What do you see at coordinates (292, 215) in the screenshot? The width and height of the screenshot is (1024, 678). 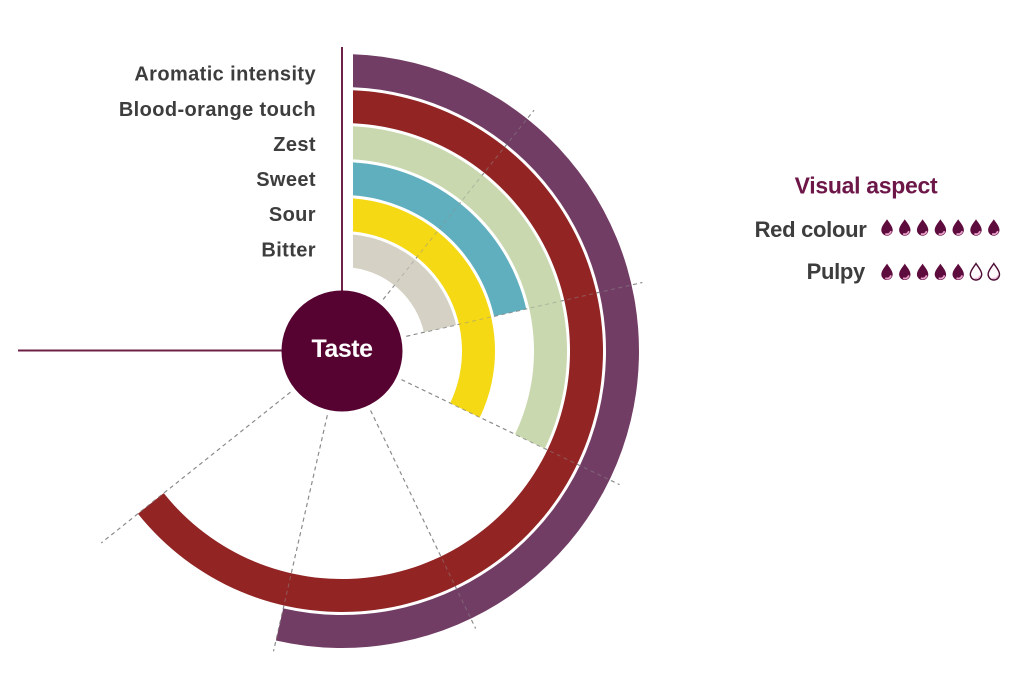 I see `svg-text: Sour` at bounding box center [292, 215].